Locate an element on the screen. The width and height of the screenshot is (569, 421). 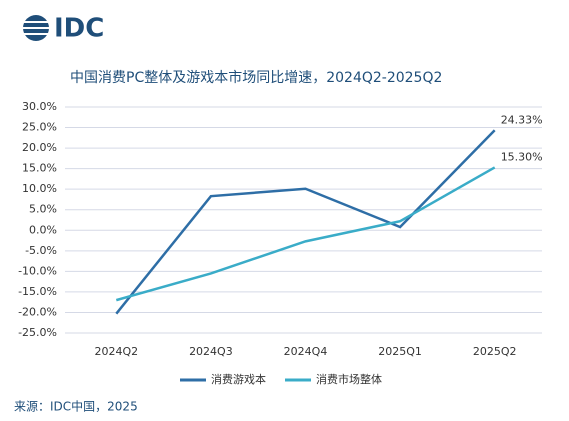
y-tick-label: 0.0% is located at coordinates (43, 229).